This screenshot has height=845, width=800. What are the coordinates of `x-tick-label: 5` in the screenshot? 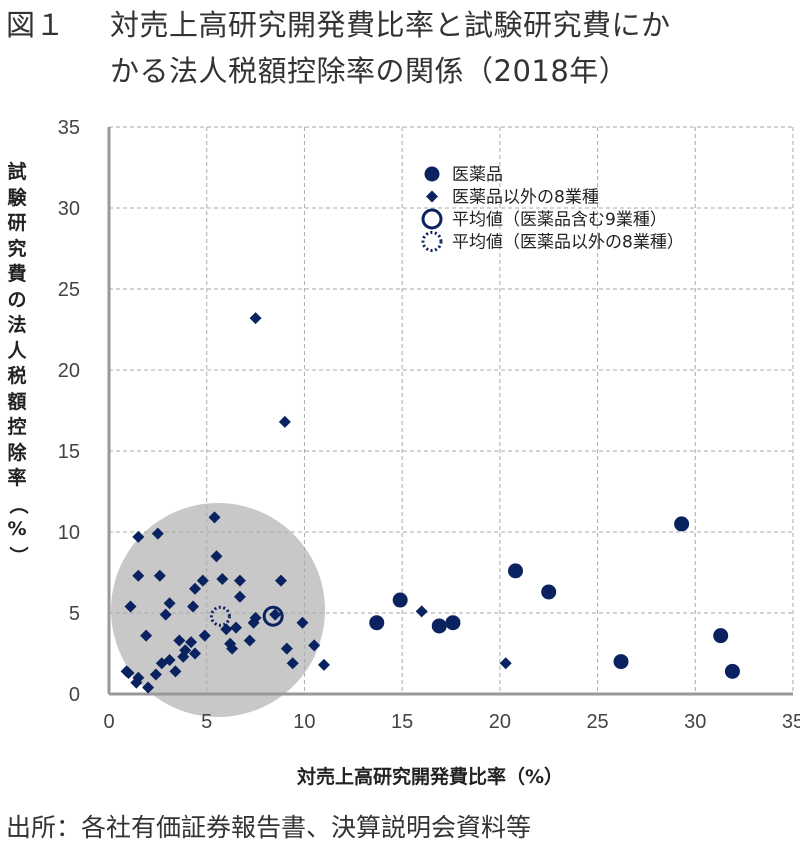 It's located at (206, 722).